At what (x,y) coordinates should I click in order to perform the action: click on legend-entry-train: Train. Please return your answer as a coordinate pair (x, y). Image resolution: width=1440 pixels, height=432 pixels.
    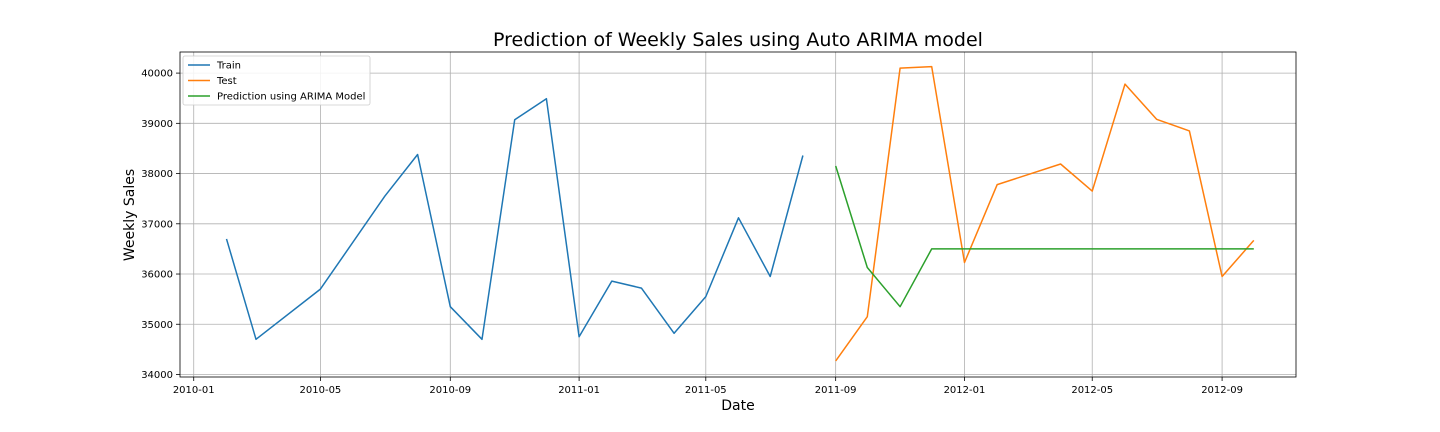
    Looking at the image, I should click on (228, 66).